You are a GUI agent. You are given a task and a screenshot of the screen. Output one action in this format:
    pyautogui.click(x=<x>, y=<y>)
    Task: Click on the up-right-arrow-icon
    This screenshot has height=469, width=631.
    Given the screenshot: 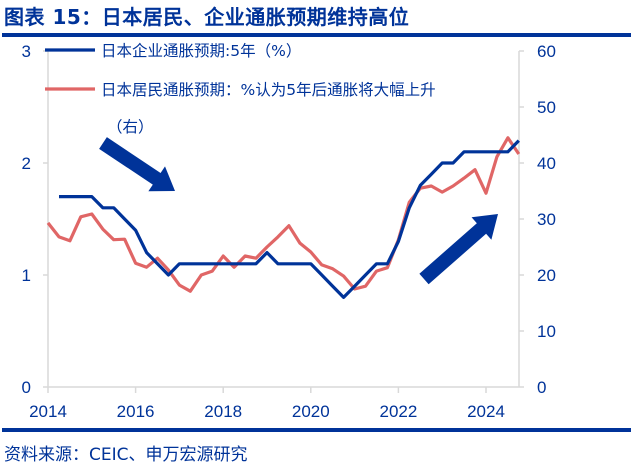 What is the action you would take?
    pyautogui.click(x=458, y=249)
    